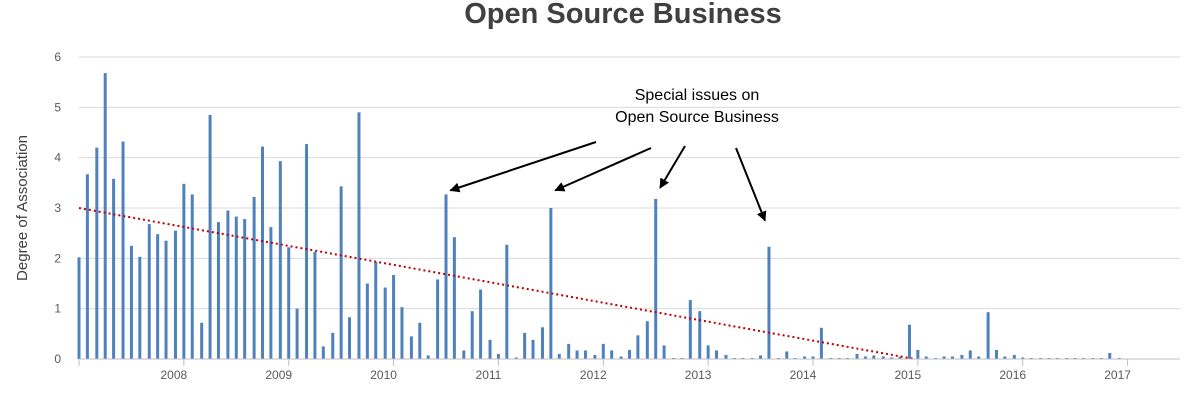  What do you see at coordinates (489, 375) in the screenshot?
I see `x-tick-label: 2011` at bounding box center [489, 375].